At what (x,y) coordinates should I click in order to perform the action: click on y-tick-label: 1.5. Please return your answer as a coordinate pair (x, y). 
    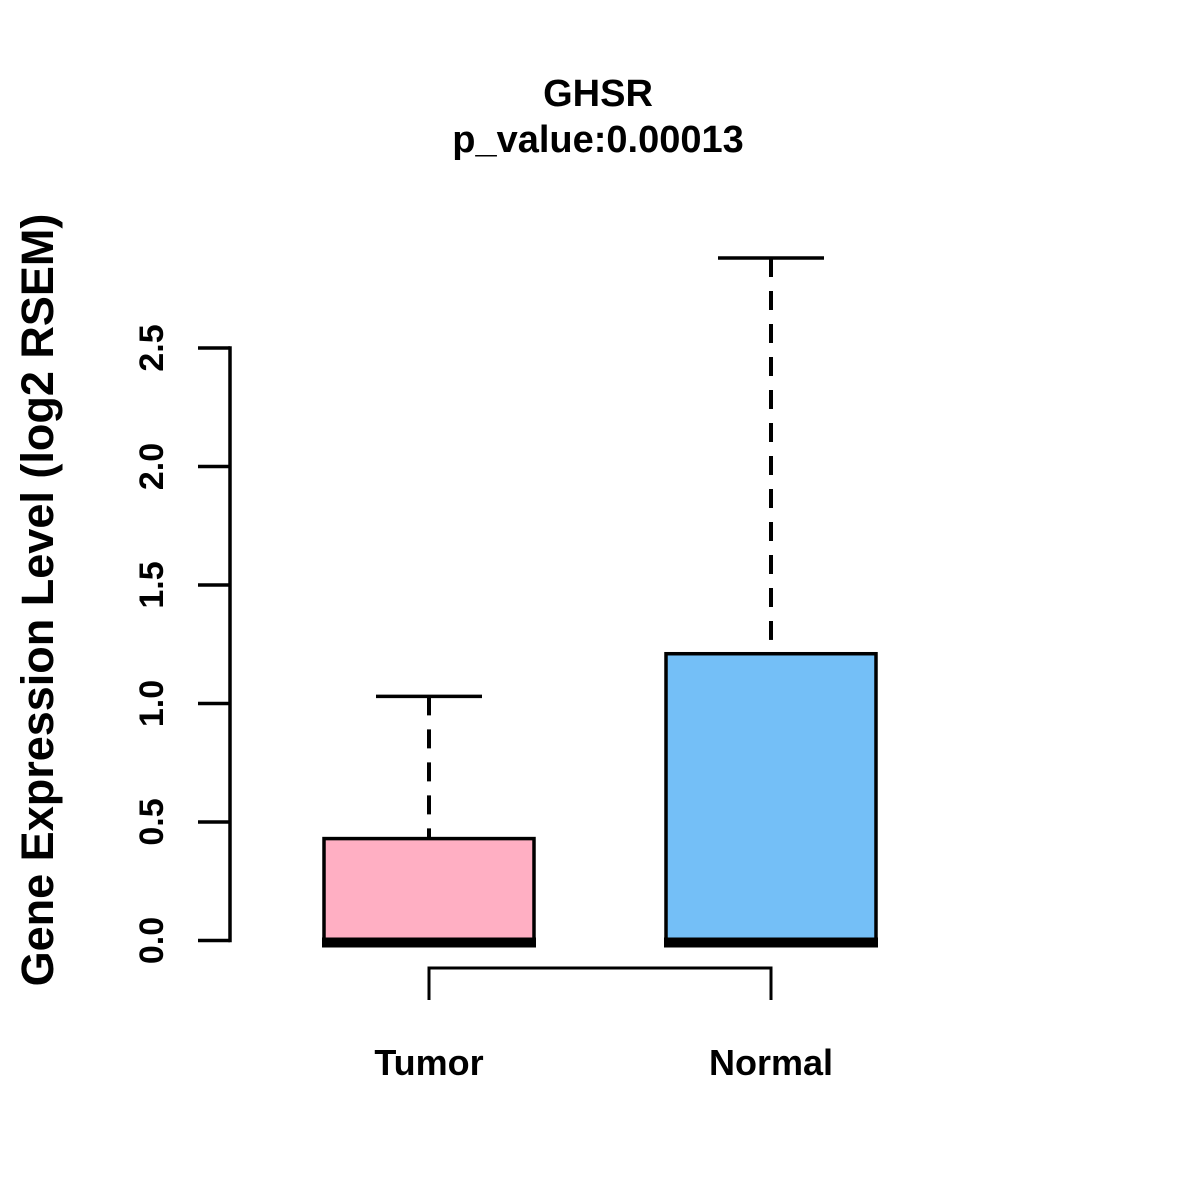
    Looking at the image, I should click on (152, 584).